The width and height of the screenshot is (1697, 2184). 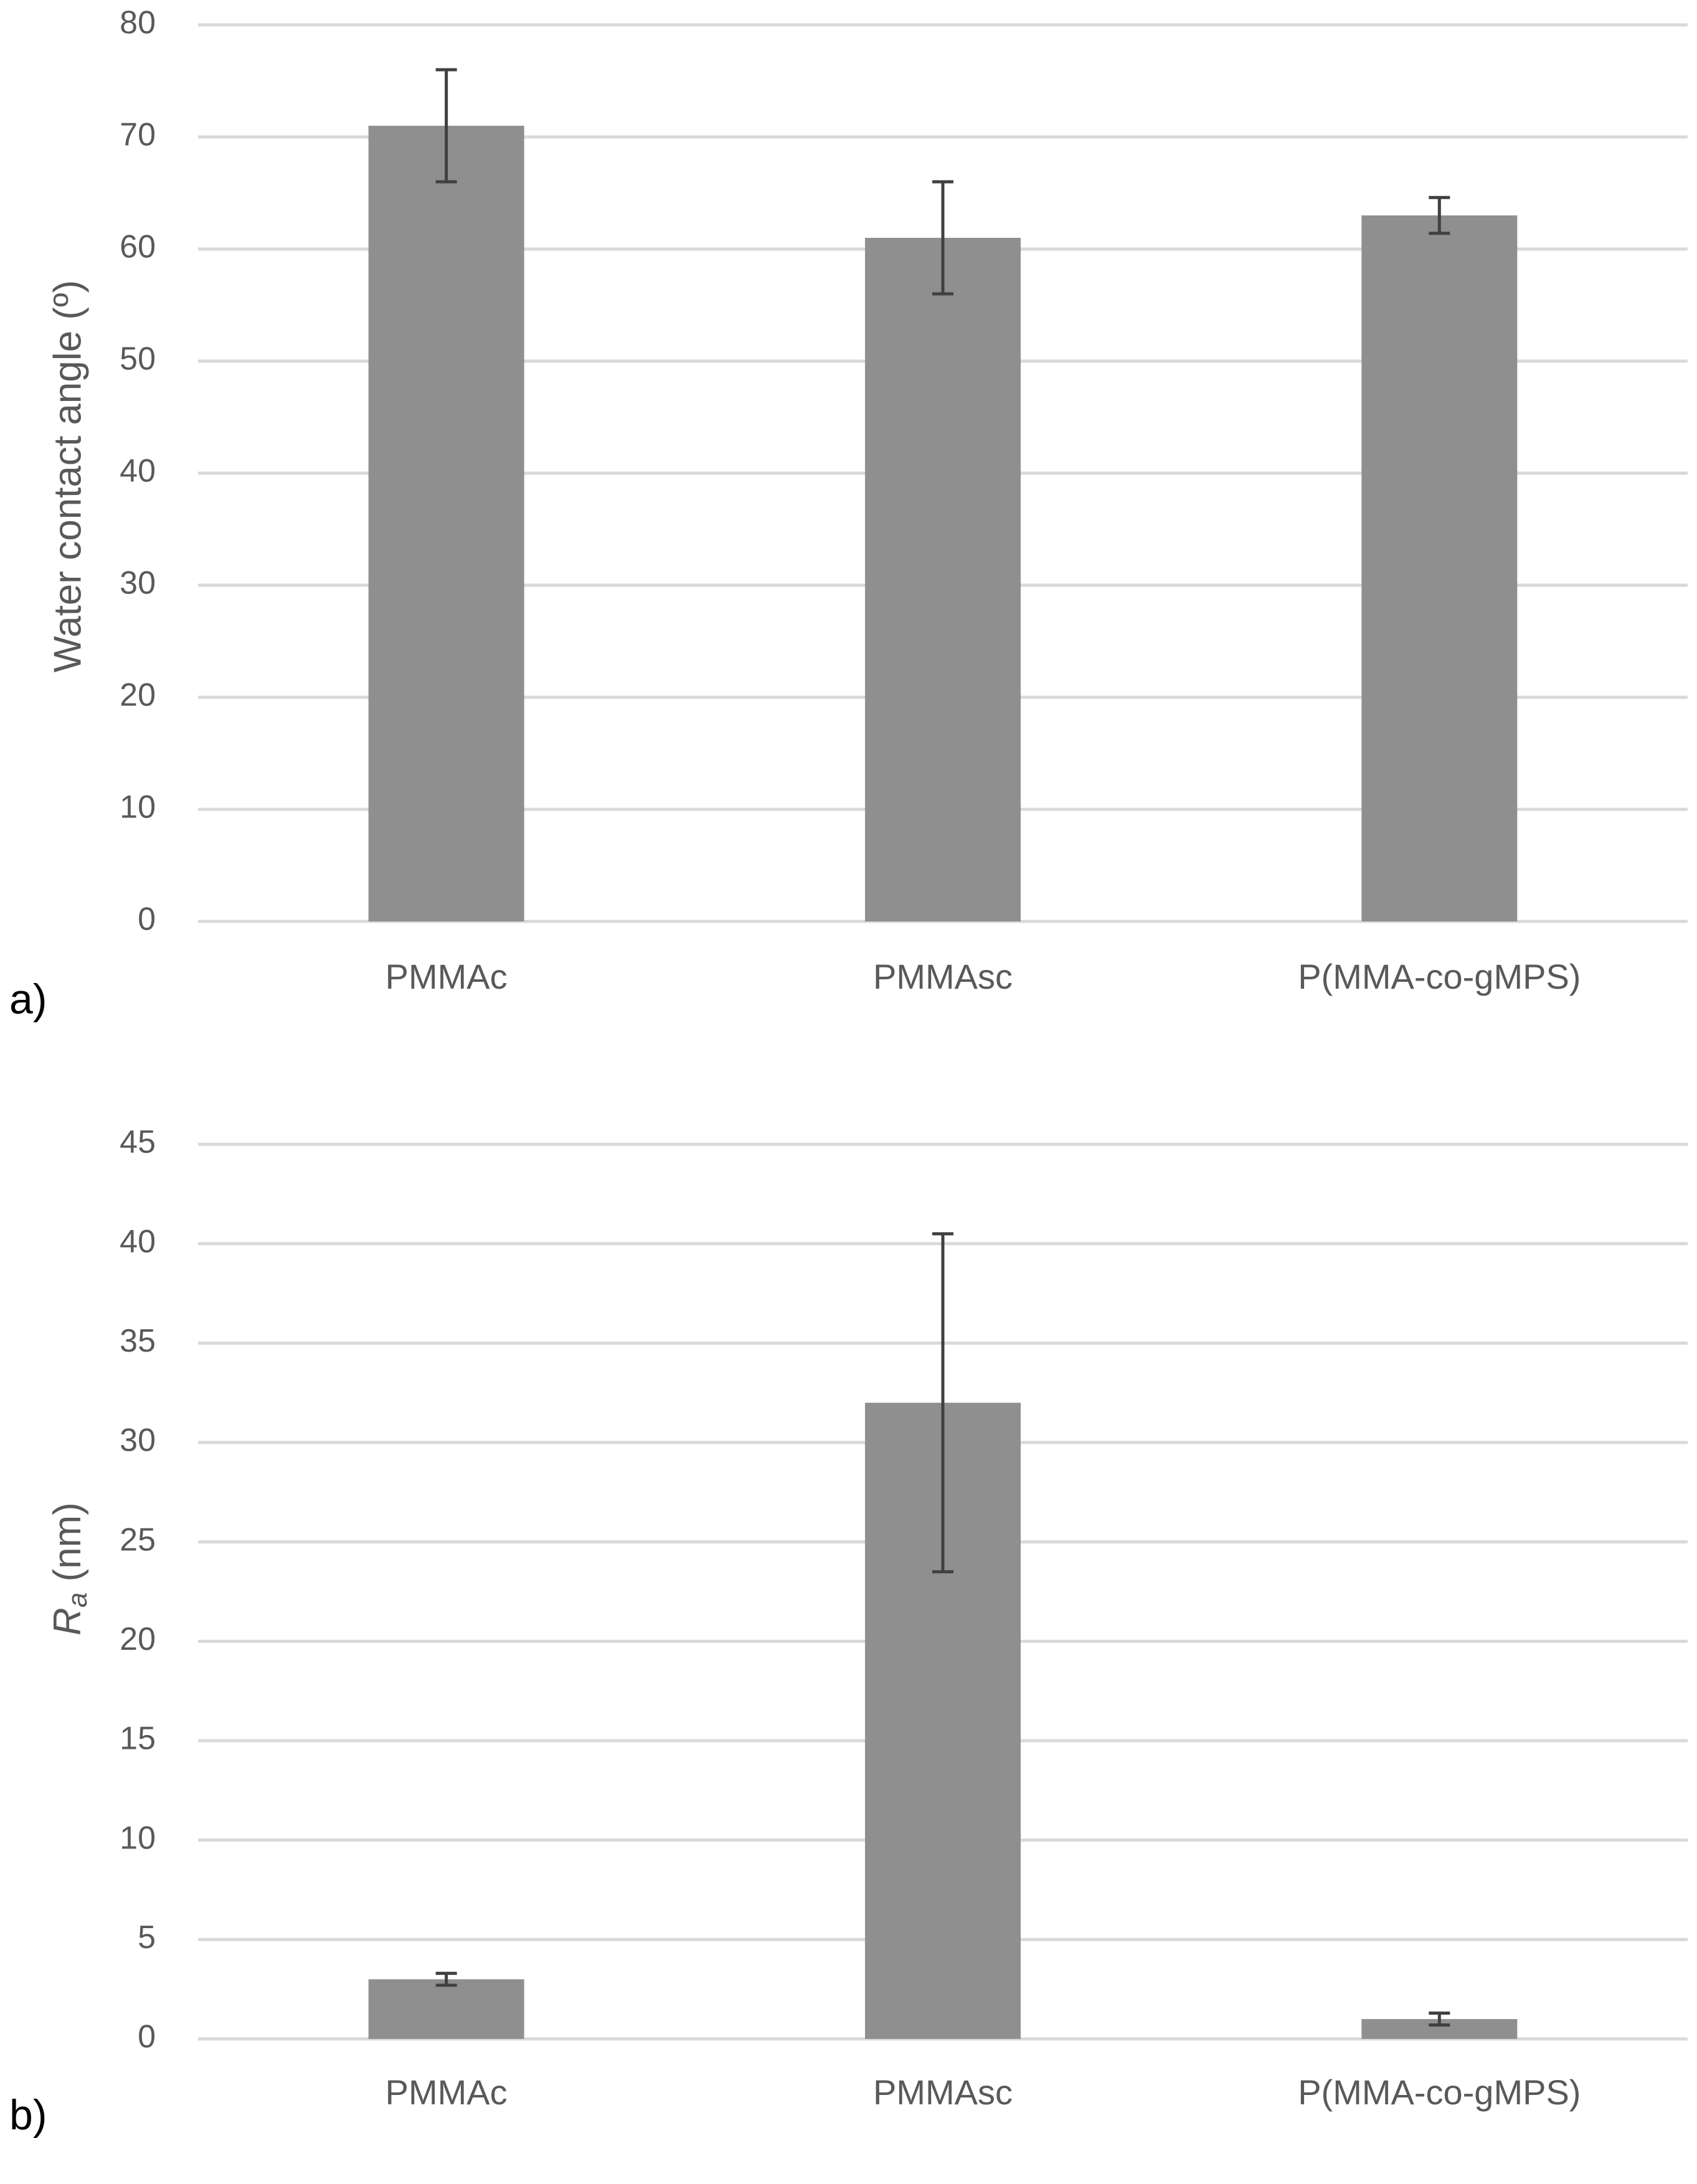 I want to click on y-axis-label-b-unit: (nm), so click(x=67, y=1548).